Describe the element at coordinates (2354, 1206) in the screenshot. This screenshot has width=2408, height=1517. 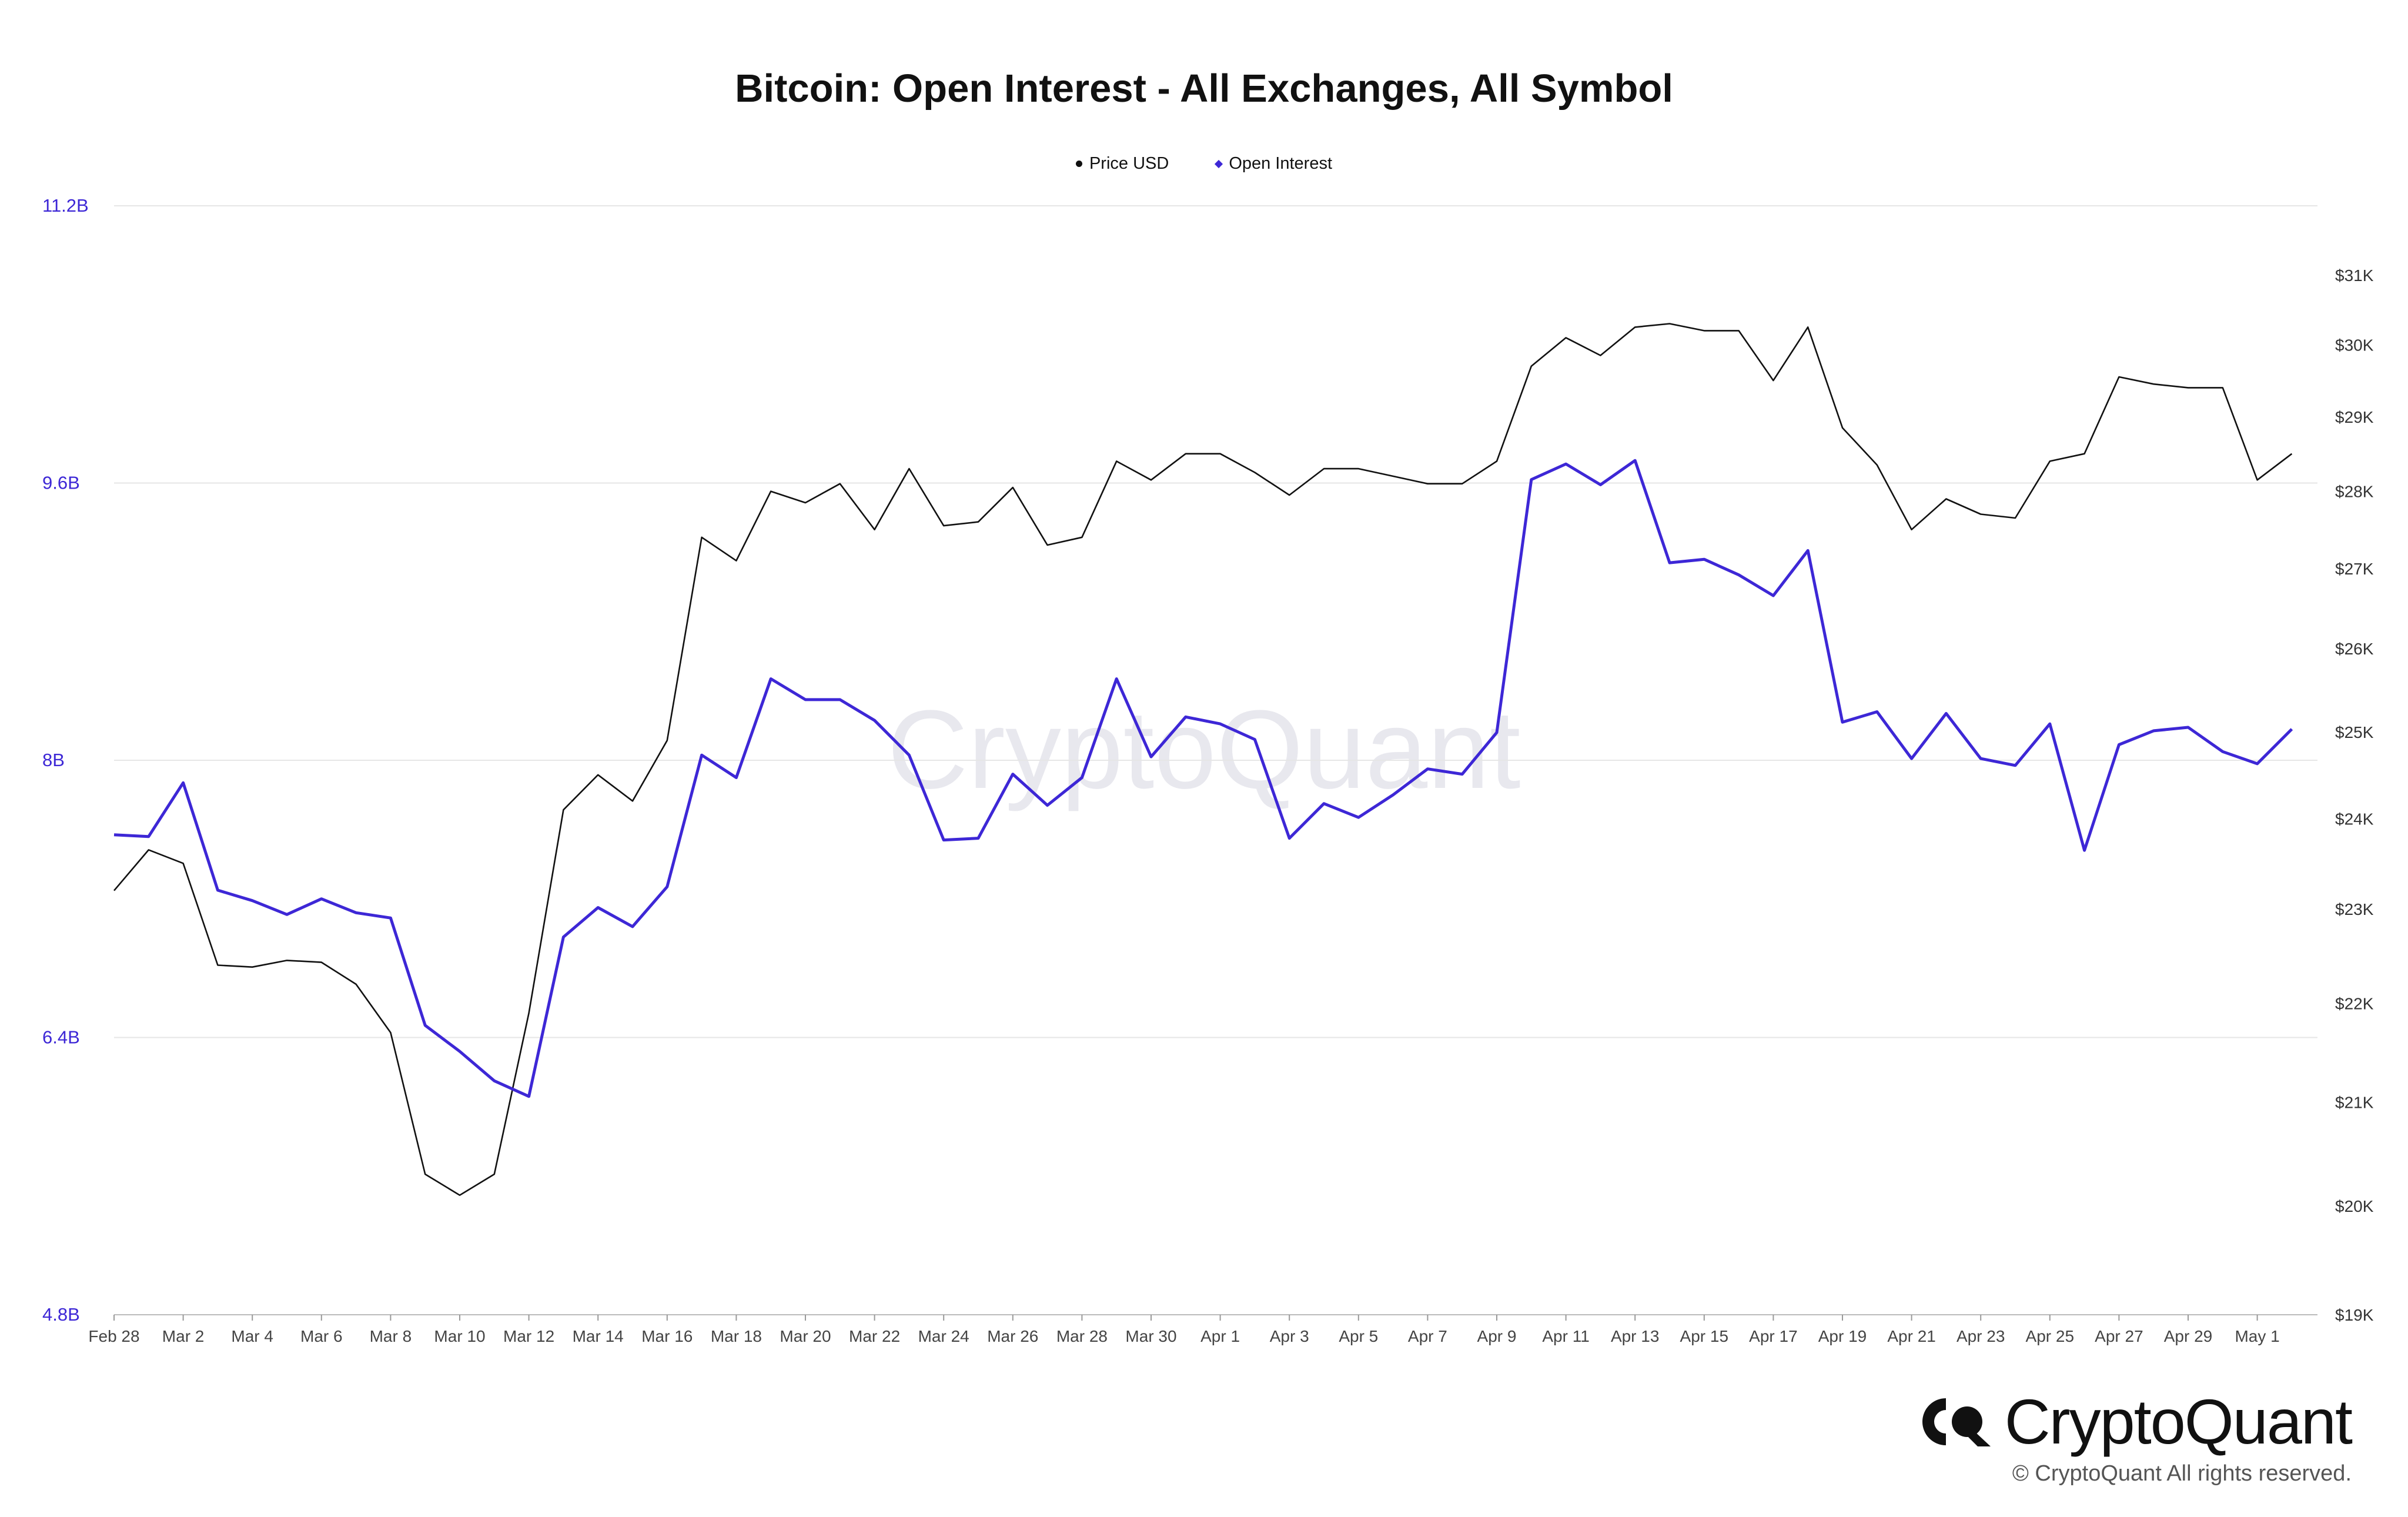
I see `y-right-tick-label: $20K` at that location.